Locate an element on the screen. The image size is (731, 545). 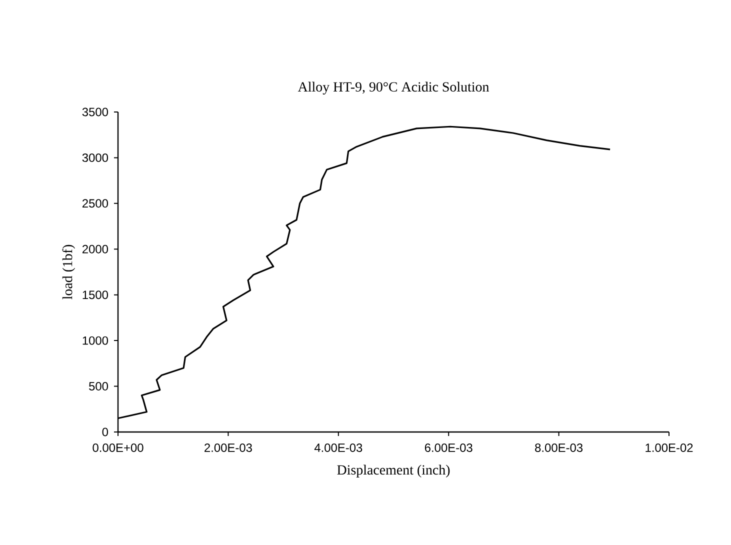
y-tick-label: 1500 is located at coordinates (95, 295).